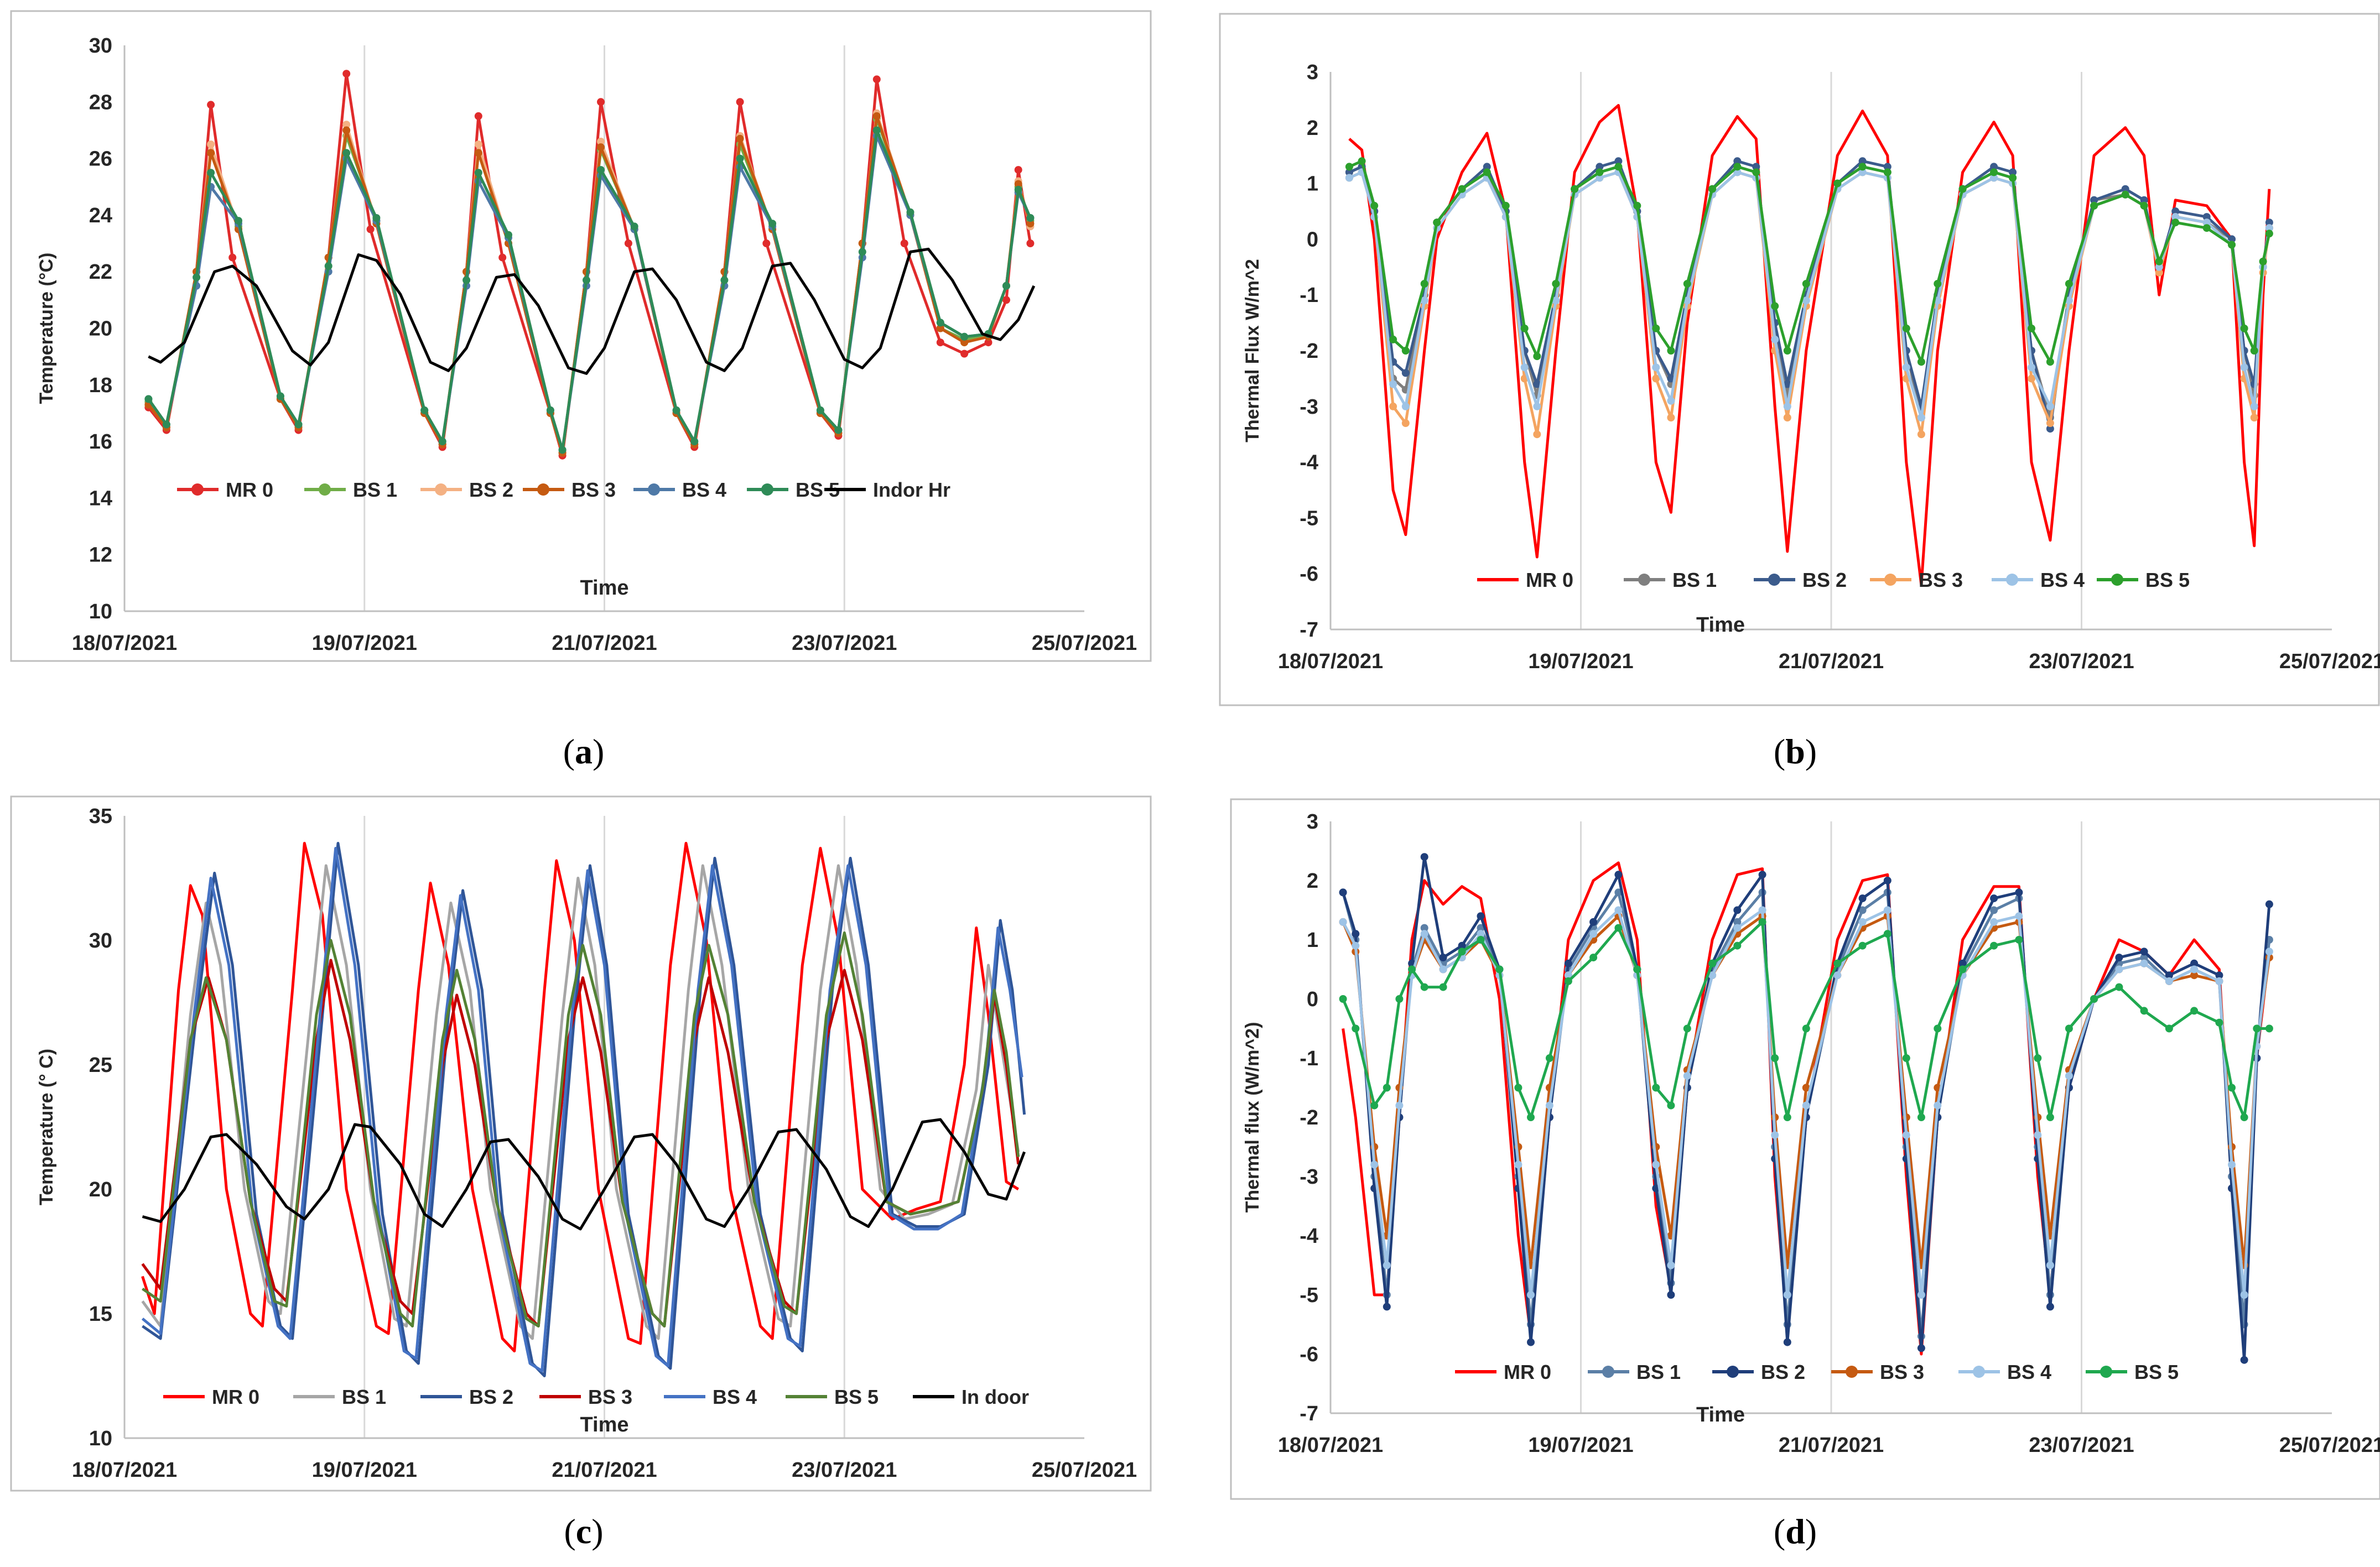  Describe the element at coordinates (679, 489) in the screenshot. I see `legend-entry: BS 4` at that location.